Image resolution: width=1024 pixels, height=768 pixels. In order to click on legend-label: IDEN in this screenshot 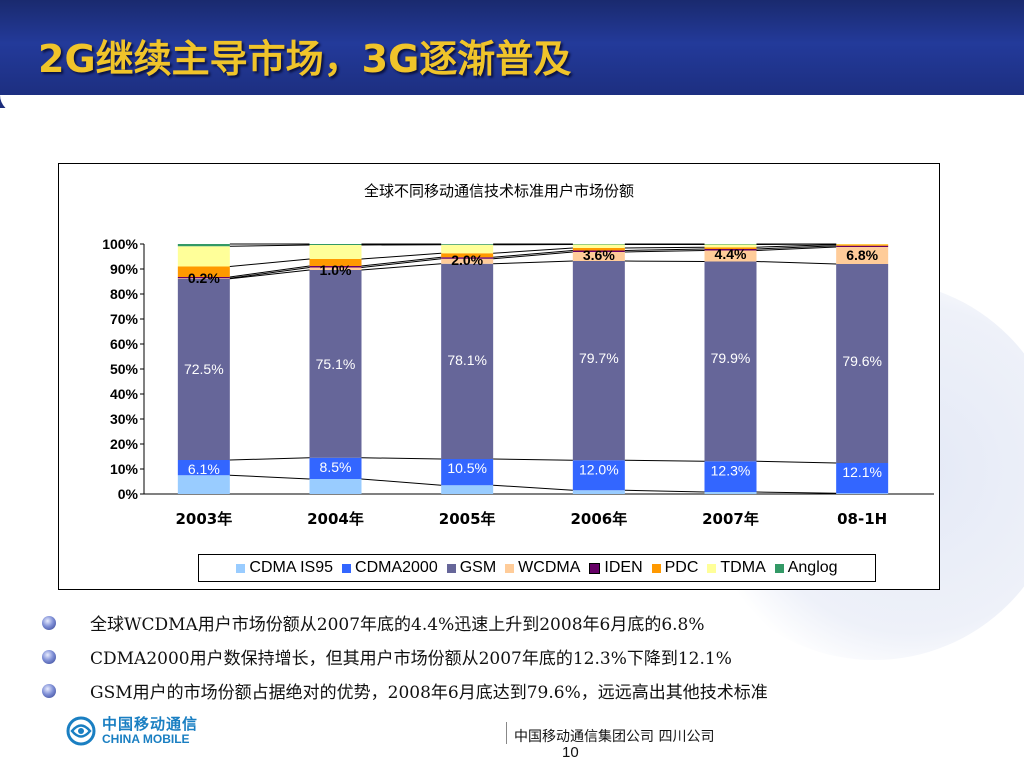, I will do `click(623, 567)`.